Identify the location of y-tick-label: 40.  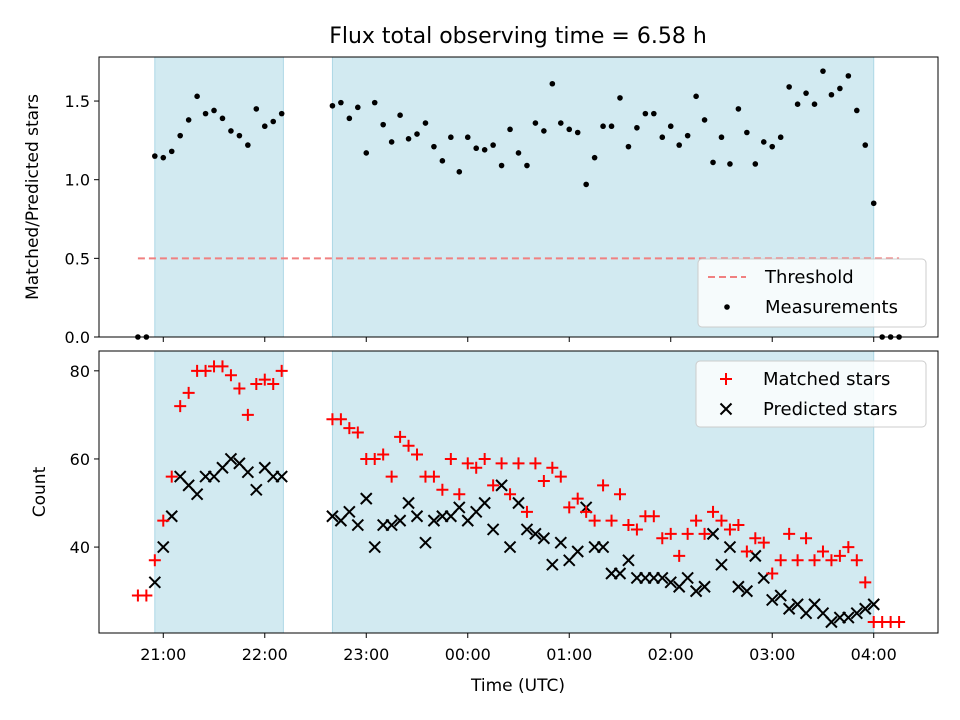
(80, 547).